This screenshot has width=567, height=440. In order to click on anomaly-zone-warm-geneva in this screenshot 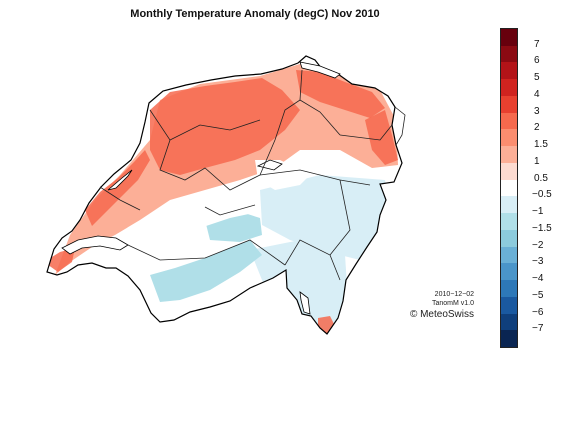, I will do `click(61, 260)`.